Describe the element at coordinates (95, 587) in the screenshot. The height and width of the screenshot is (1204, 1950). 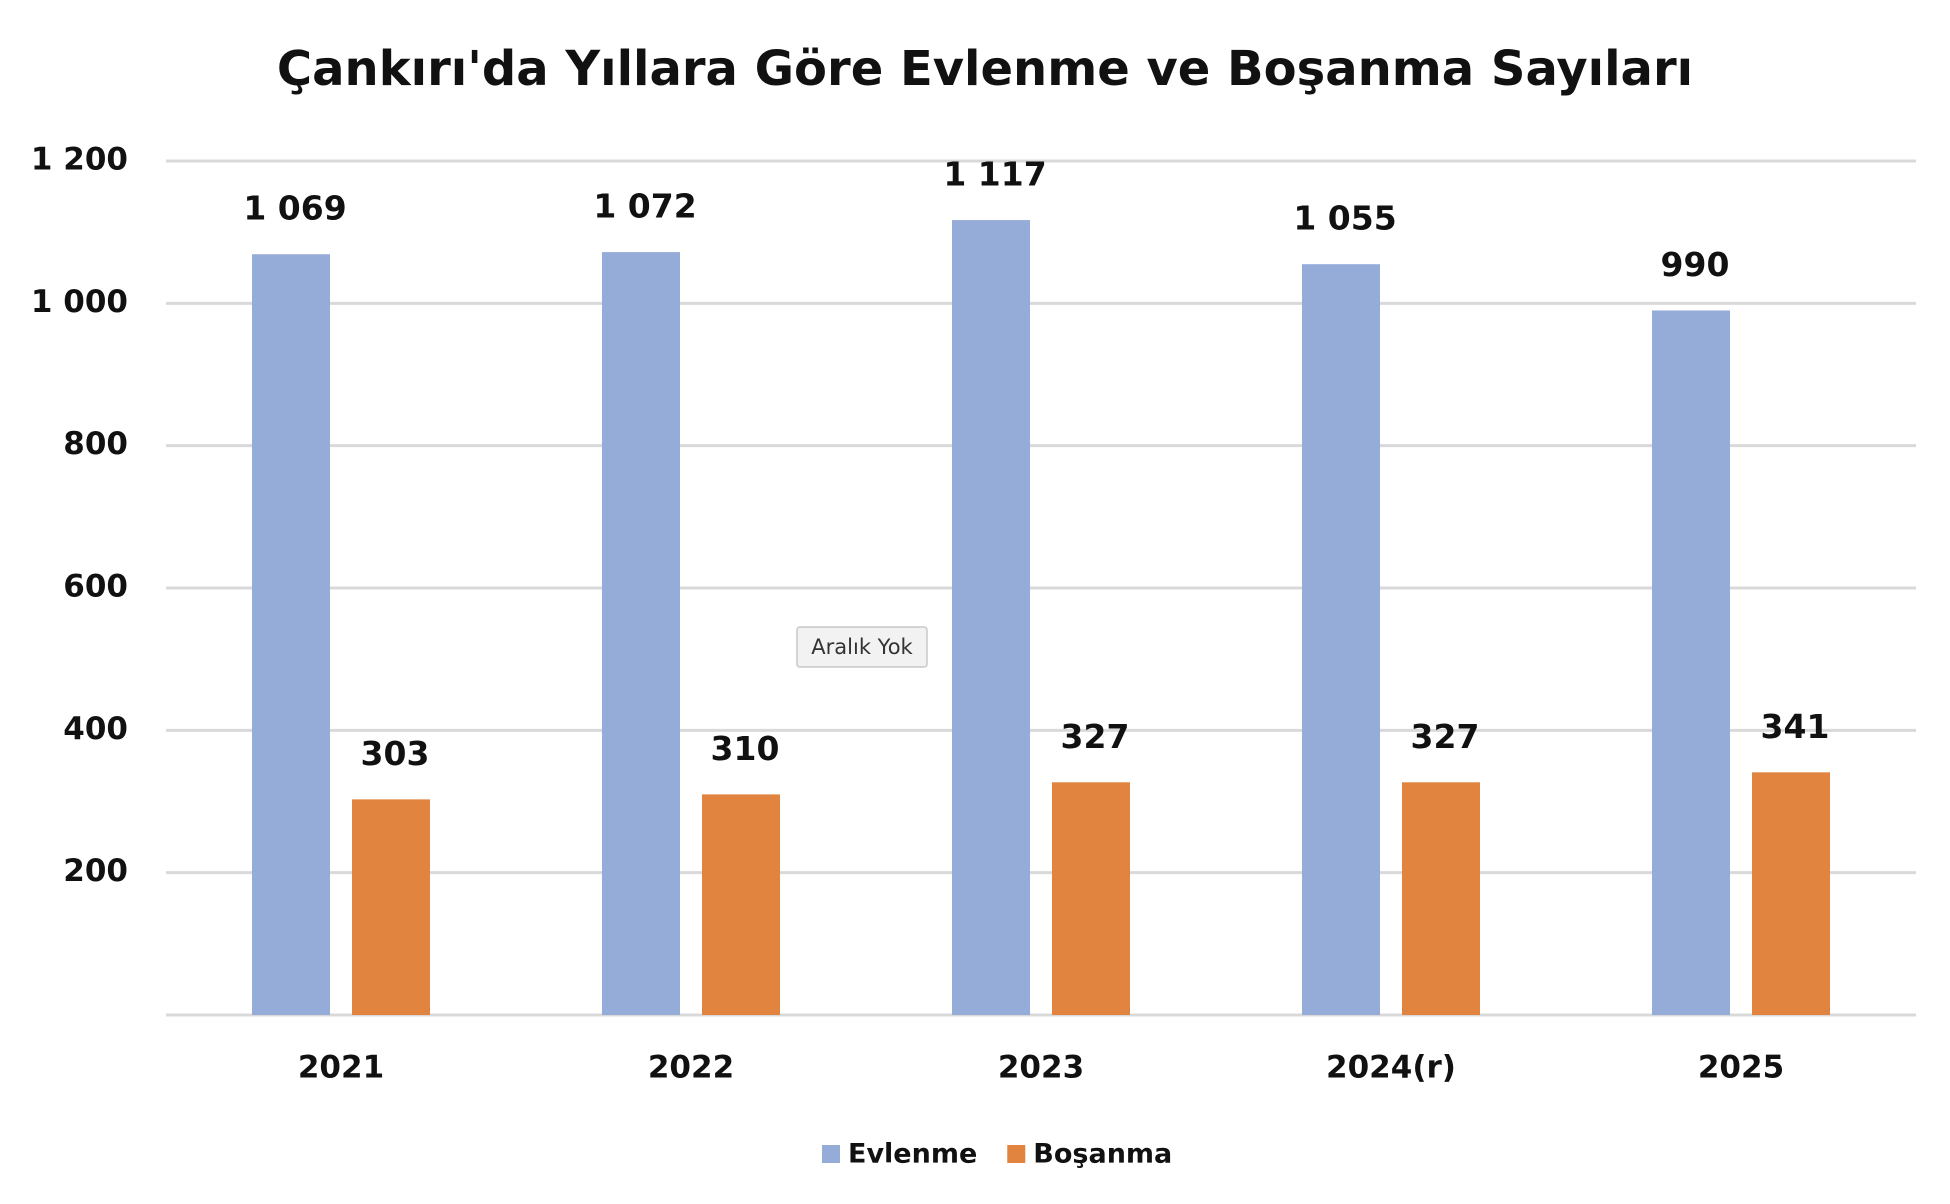
I see `y-tick-label: 600` at that location.